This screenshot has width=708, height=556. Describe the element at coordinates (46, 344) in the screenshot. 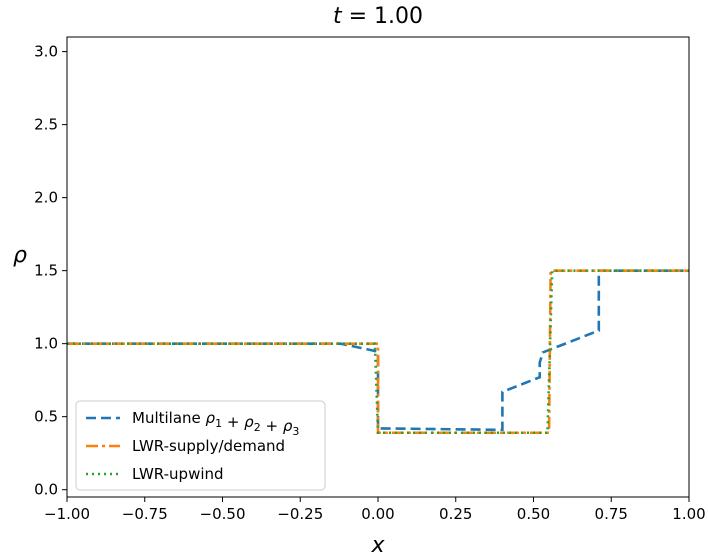

I see `y-tick-label: 1.0` at that location.